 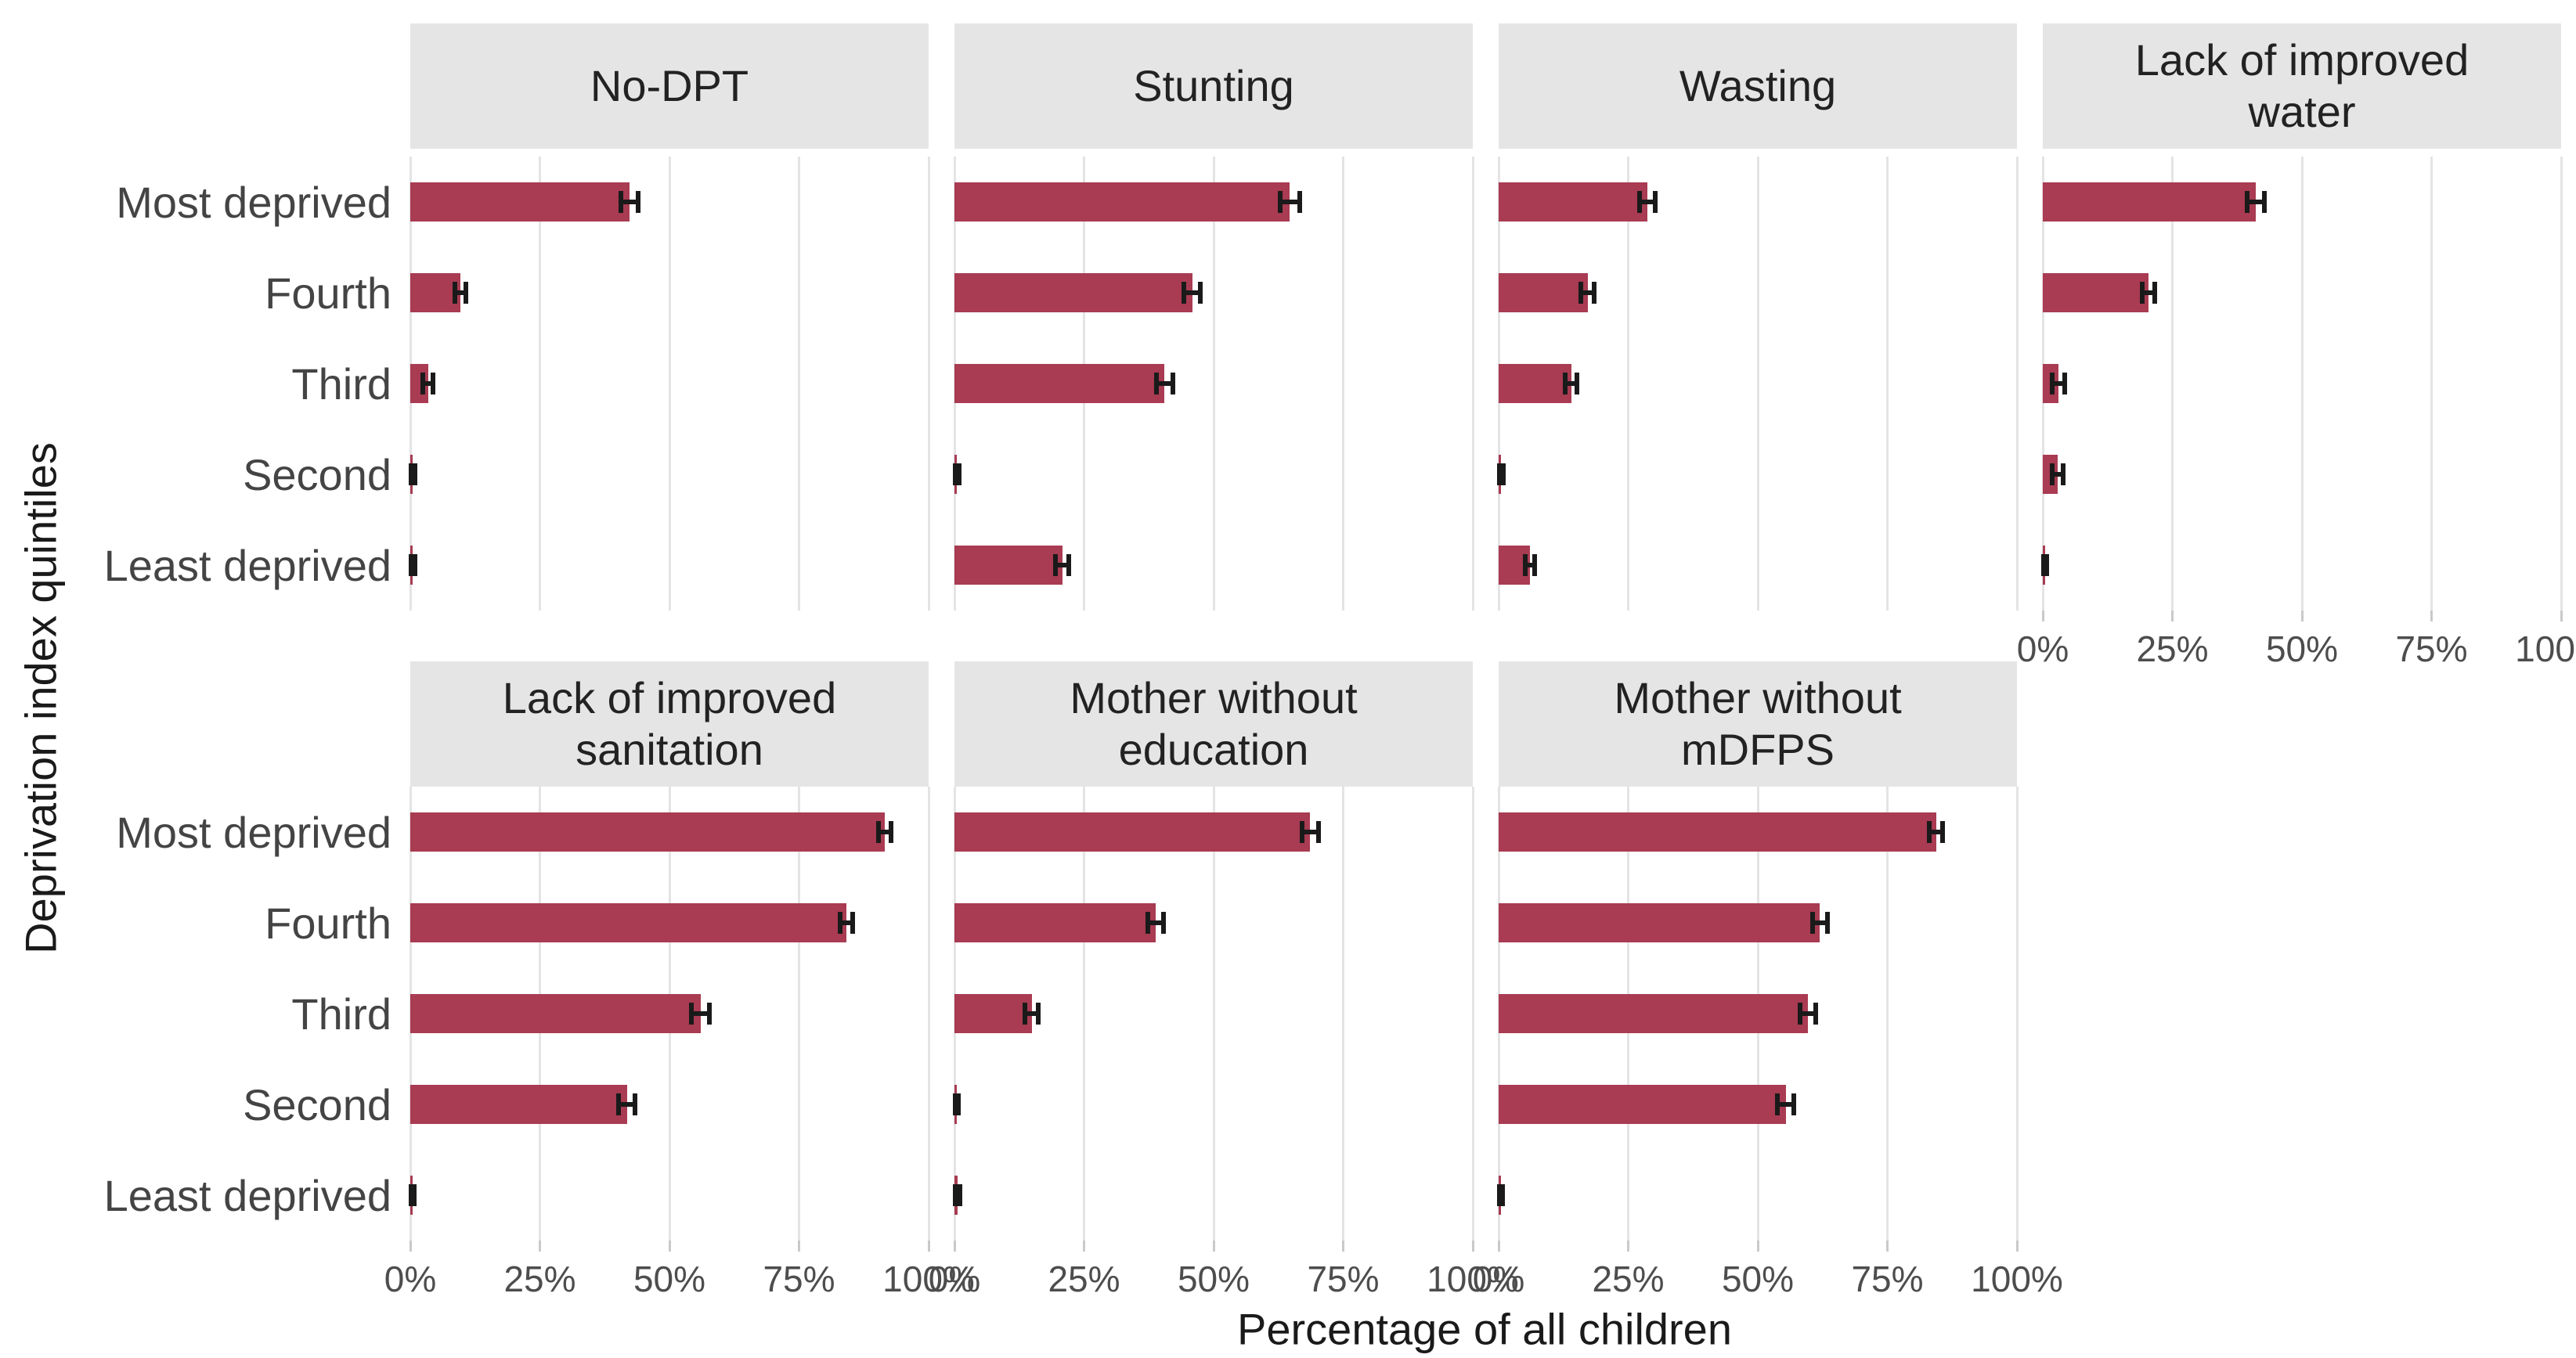 I want to click on x-axis-title: Percentage of all children, so click(x=1484, y=1329).